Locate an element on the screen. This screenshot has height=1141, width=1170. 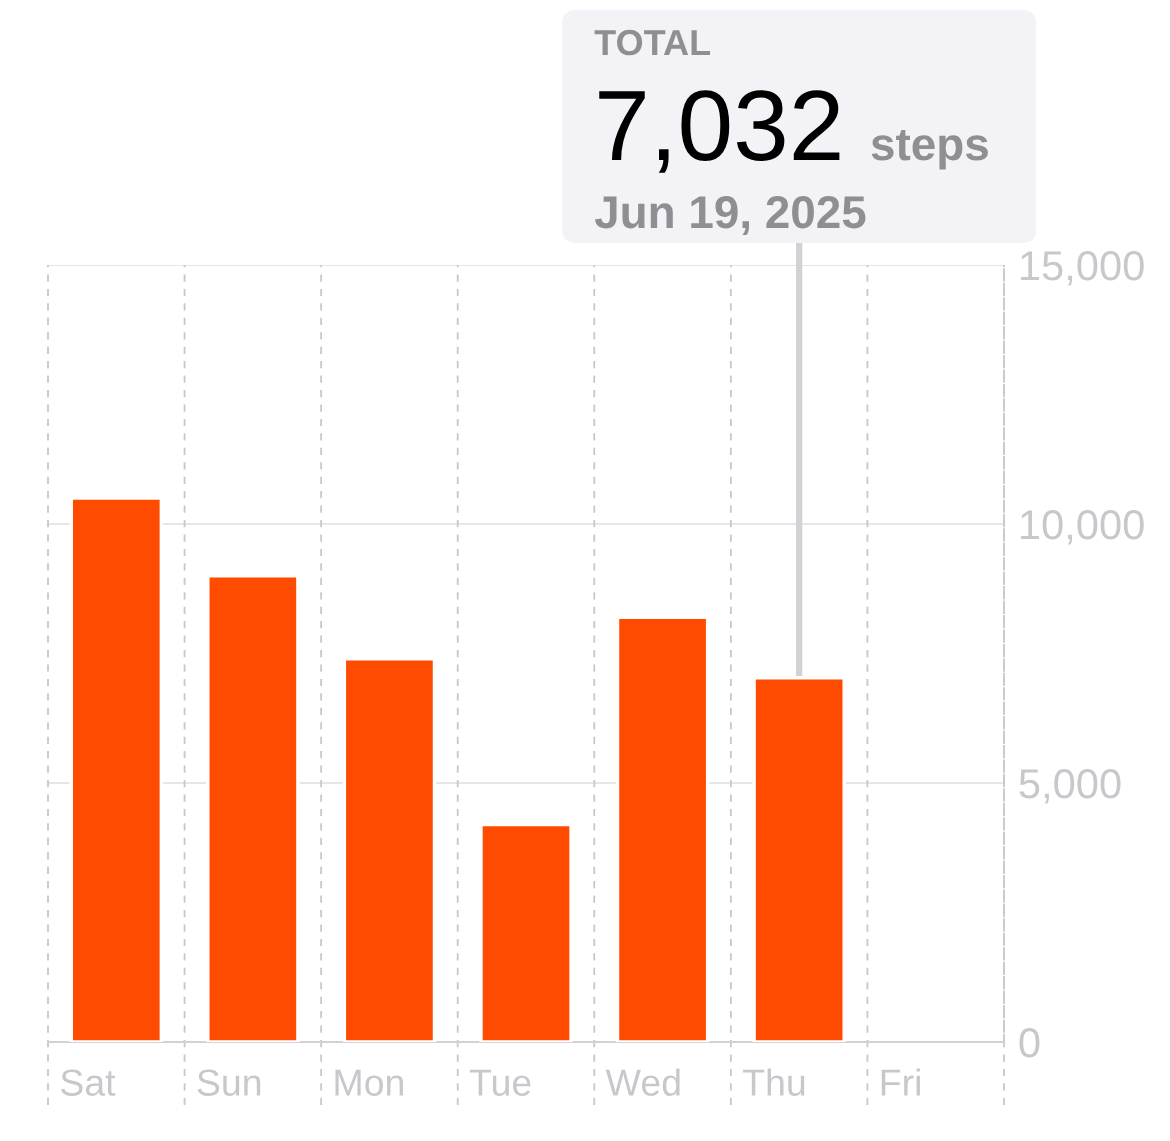
x-tick-label: Fri is located at coordinates (900, 1082).